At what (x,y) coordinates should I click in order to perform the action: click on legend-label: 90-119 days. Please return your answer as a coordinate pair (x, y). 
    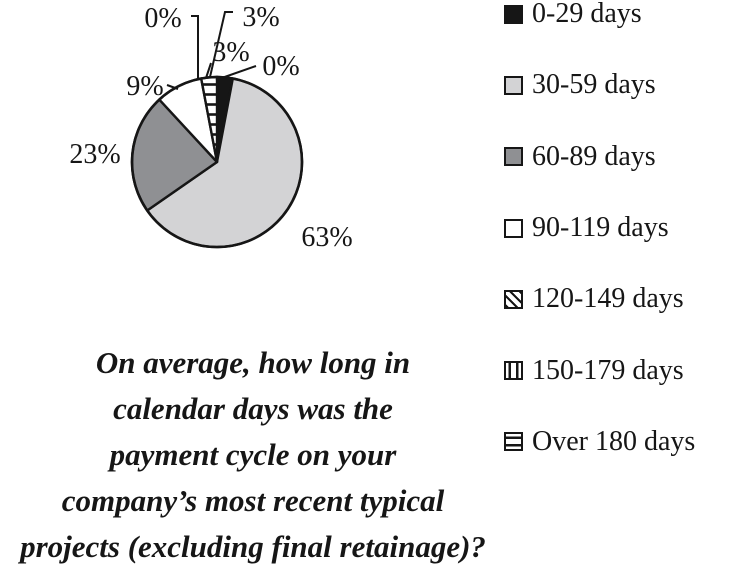
    Looking at the image, I should click on (600, 228).